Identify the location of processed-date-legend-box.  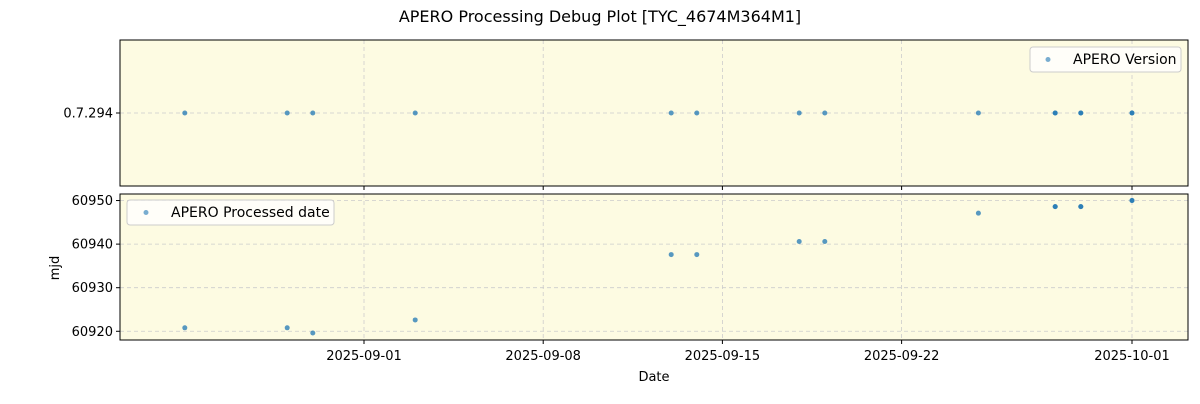
(230, 212).